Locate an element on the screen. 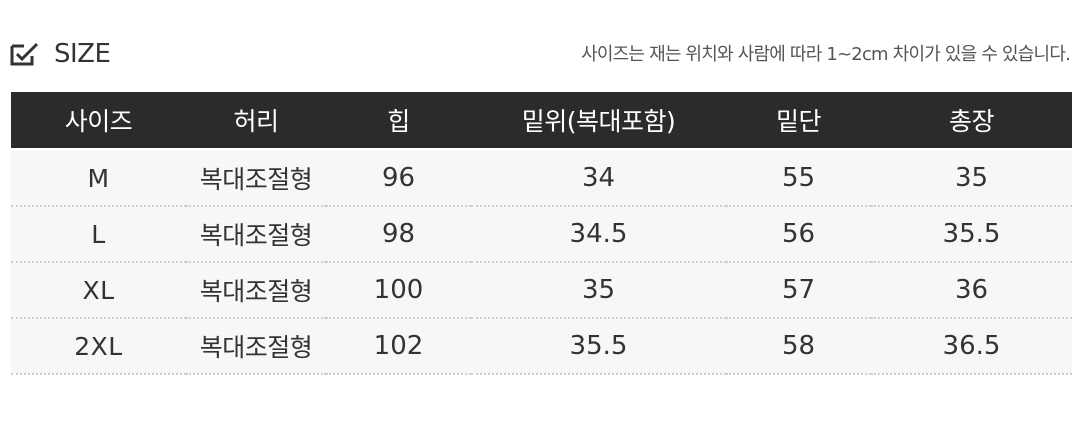  cell-rise: 34.5 is located at coordinates (598, 234).